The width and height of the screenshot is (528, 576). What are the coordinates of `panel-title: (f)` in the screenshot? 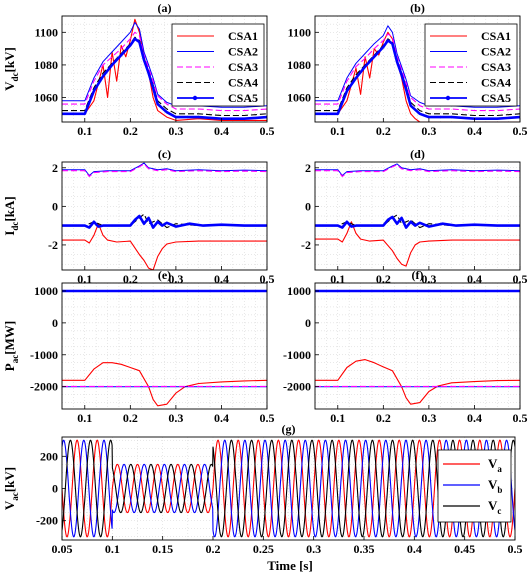 It's located at (418, 275).